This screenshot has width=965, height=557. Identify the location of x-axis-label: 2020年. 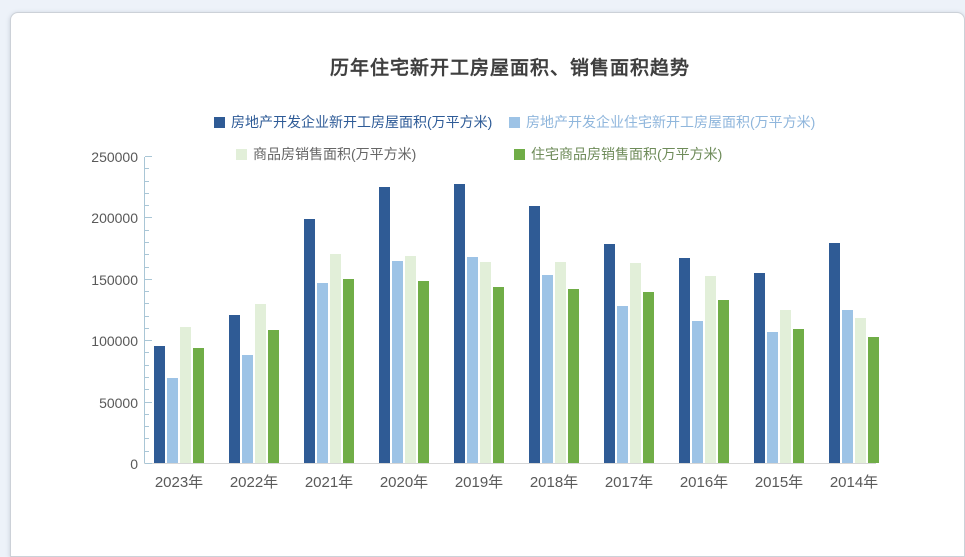
(404, 482).